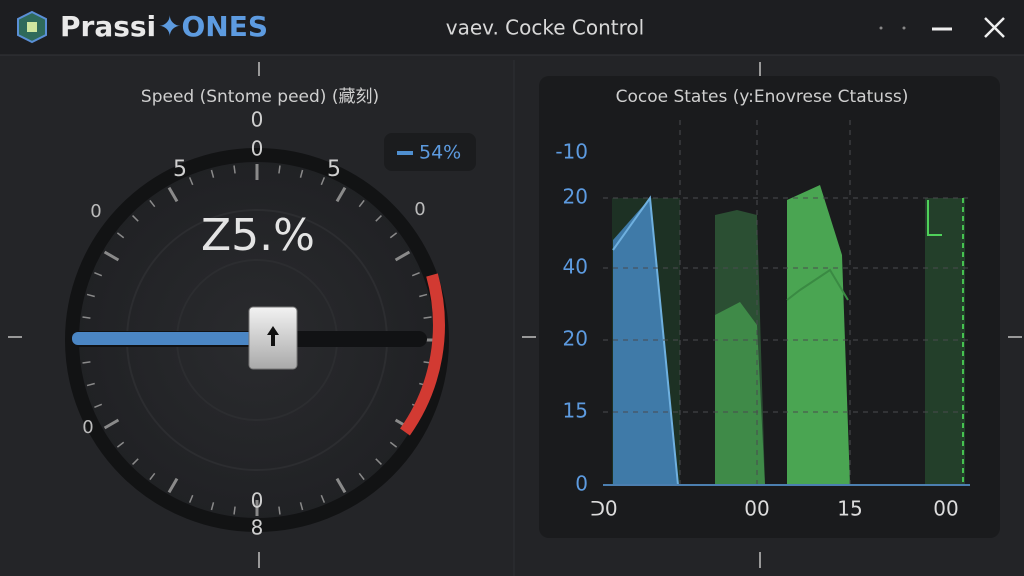 The width and height of the screenshot is (1024, 576). Describe the element at coordinates (260, 97) in the screenshot. I see `gauge-title: Speed (Sntome peed) (藏刻)` at that location.